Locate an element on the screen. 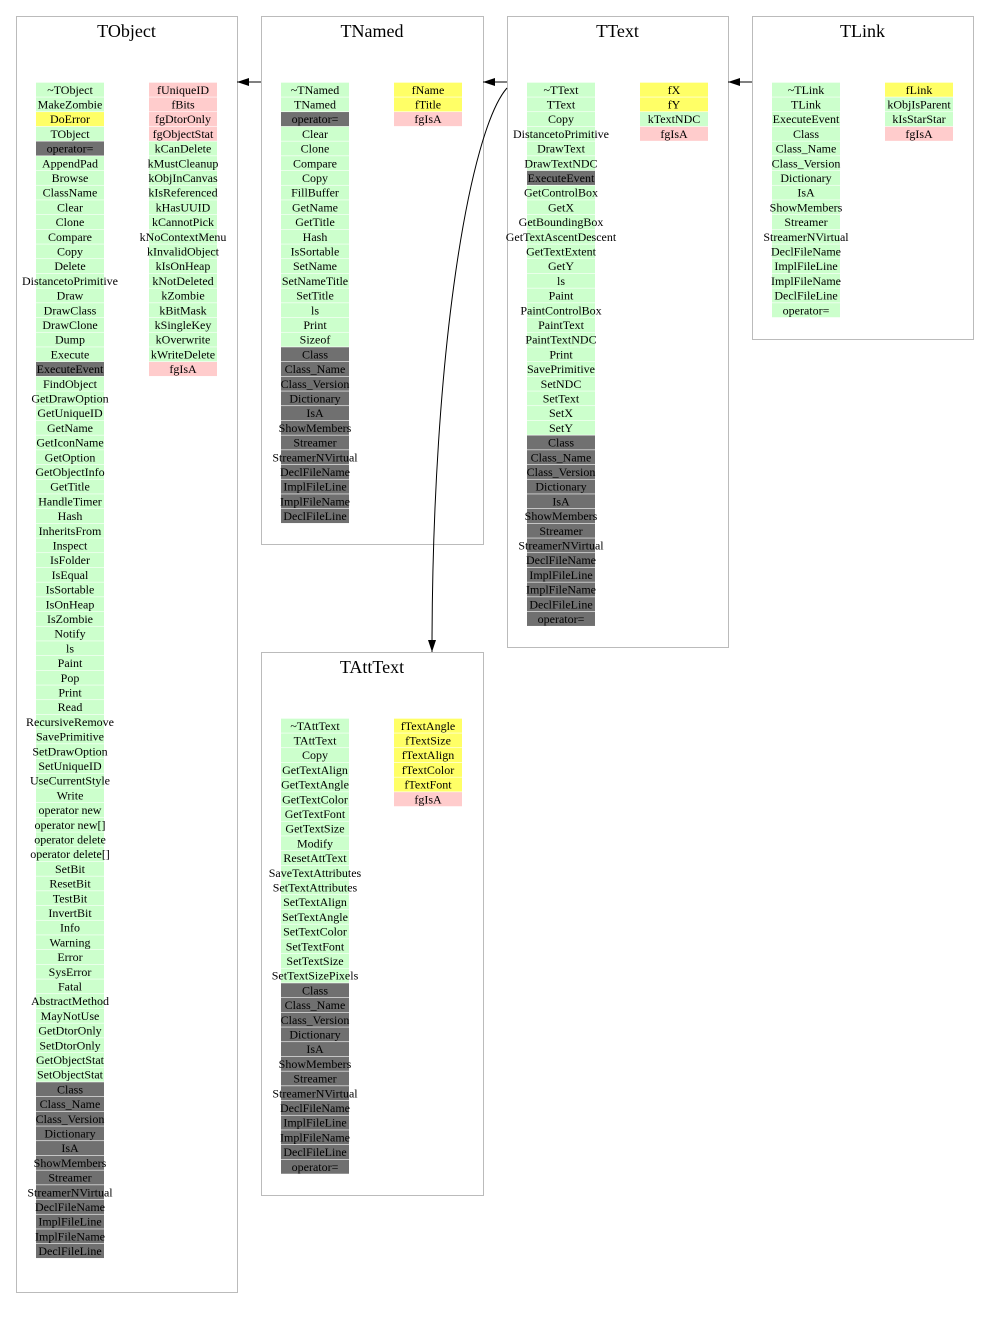 The image size is (989, 1319). method-name: IsEqual is located at coordinates (70, 575).